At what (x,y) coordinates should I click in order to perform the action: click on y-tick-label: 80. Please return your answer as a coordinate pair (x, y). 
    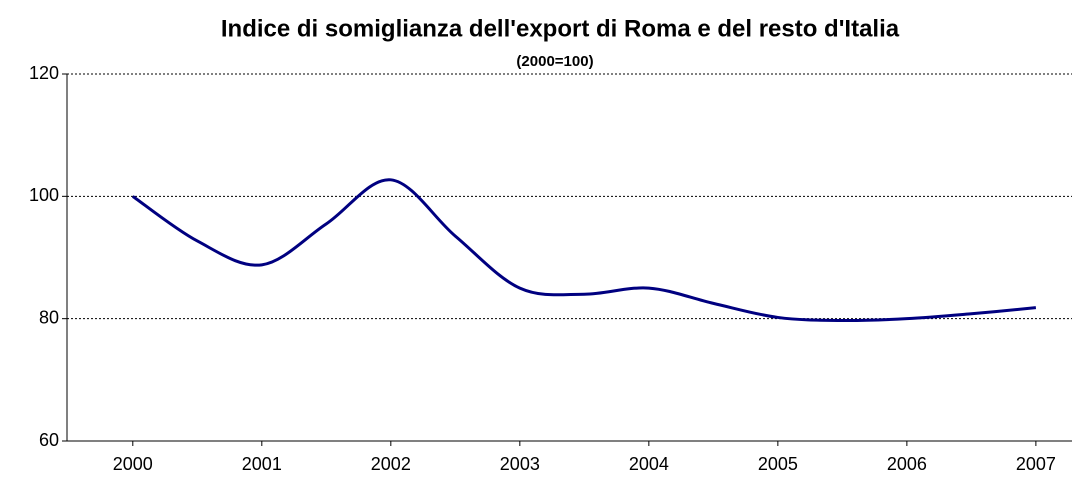
    Looking at the image, I should click on (49, 317).